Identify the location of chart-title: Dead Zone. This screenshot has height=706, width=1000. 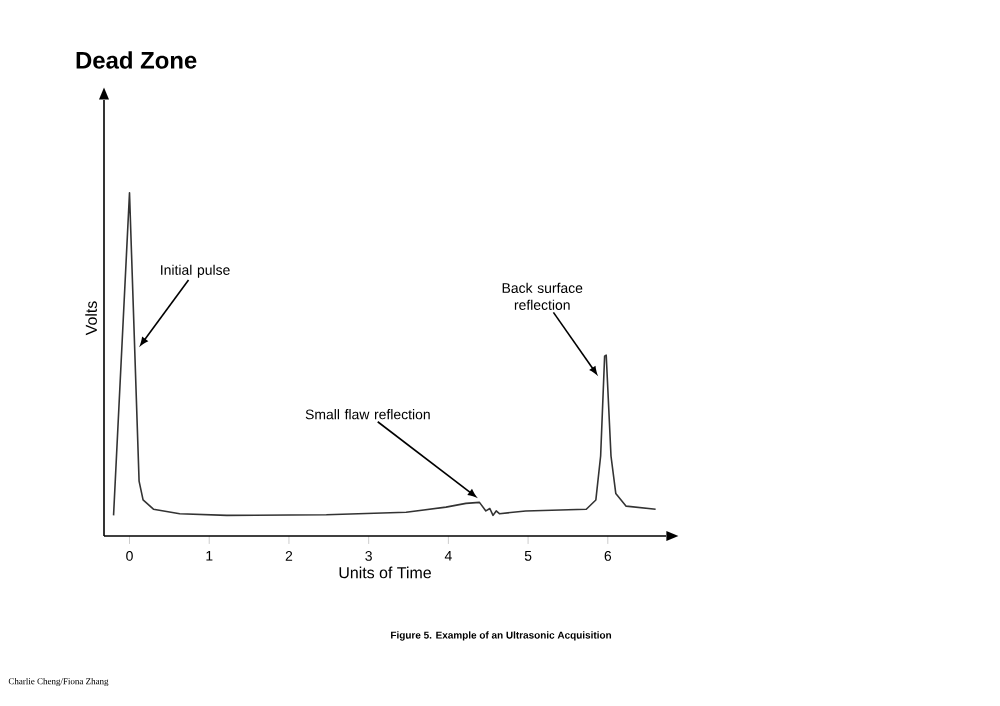
(136, 60).